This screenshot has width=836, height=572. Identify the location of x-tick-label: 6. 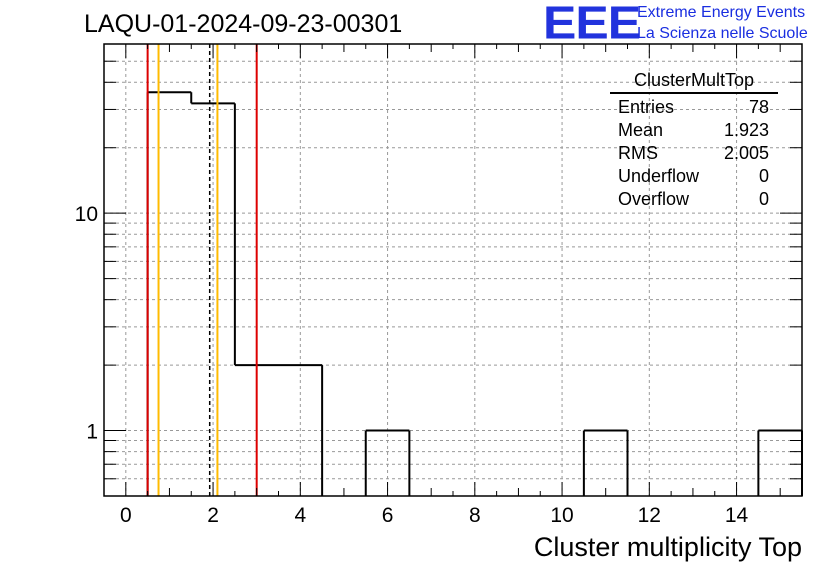
(388, 515).